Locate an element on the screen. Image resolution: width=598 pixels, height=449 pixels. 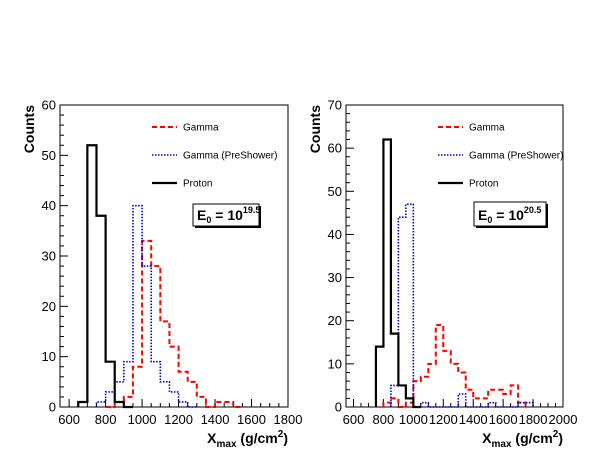
legend-box is located at coordinates (213, 155).